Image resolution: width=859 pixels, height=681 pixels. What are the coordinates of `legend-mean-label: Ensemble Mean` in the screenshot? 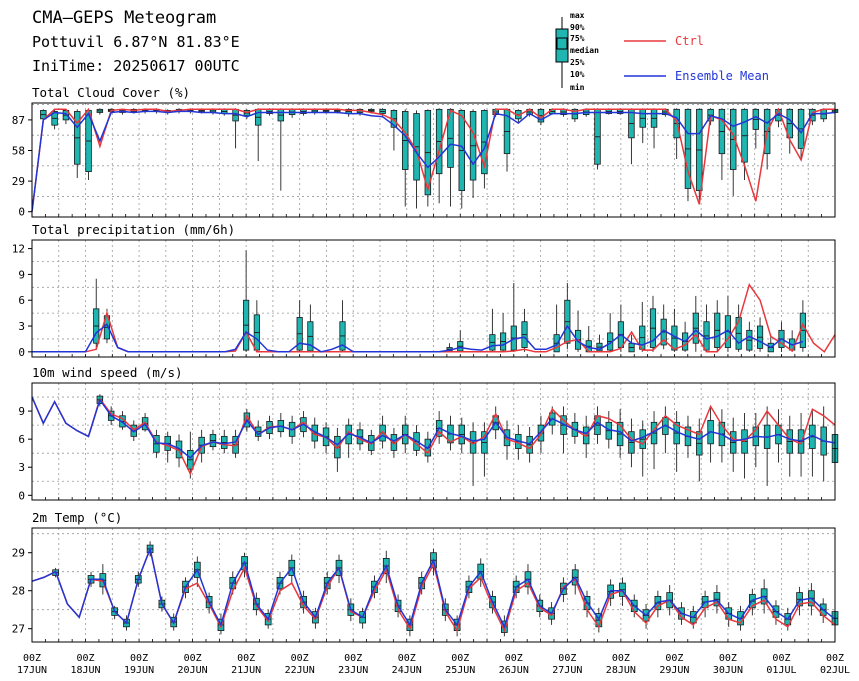 It's located at (722, 76).